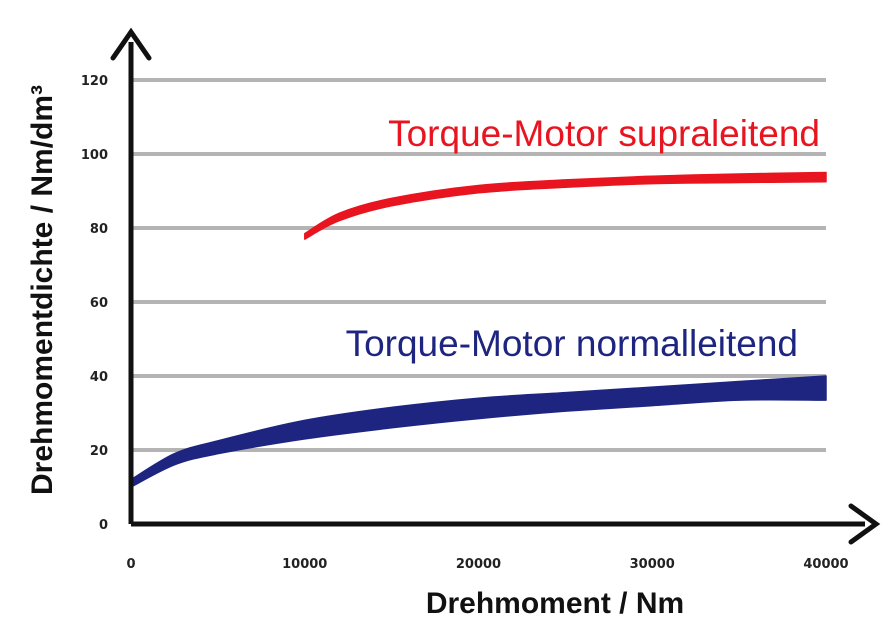 This screenshot has height=634, width=896. I want to click on x-tick-label: 10000, so click(304, 564).